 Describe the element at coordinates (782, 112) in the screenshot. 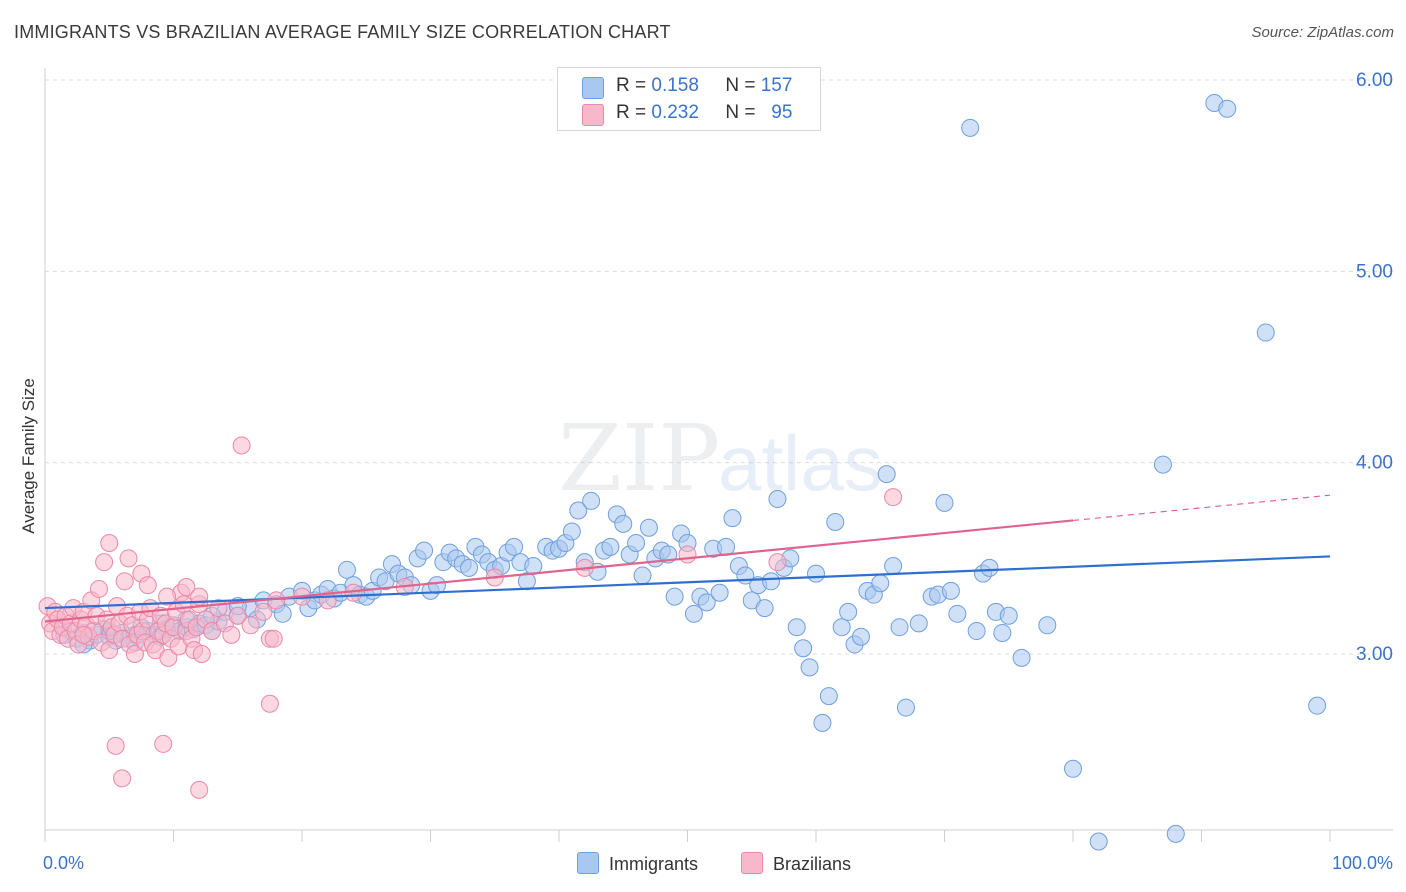

I see `legend-n-value-brazilians: 95` at that location.